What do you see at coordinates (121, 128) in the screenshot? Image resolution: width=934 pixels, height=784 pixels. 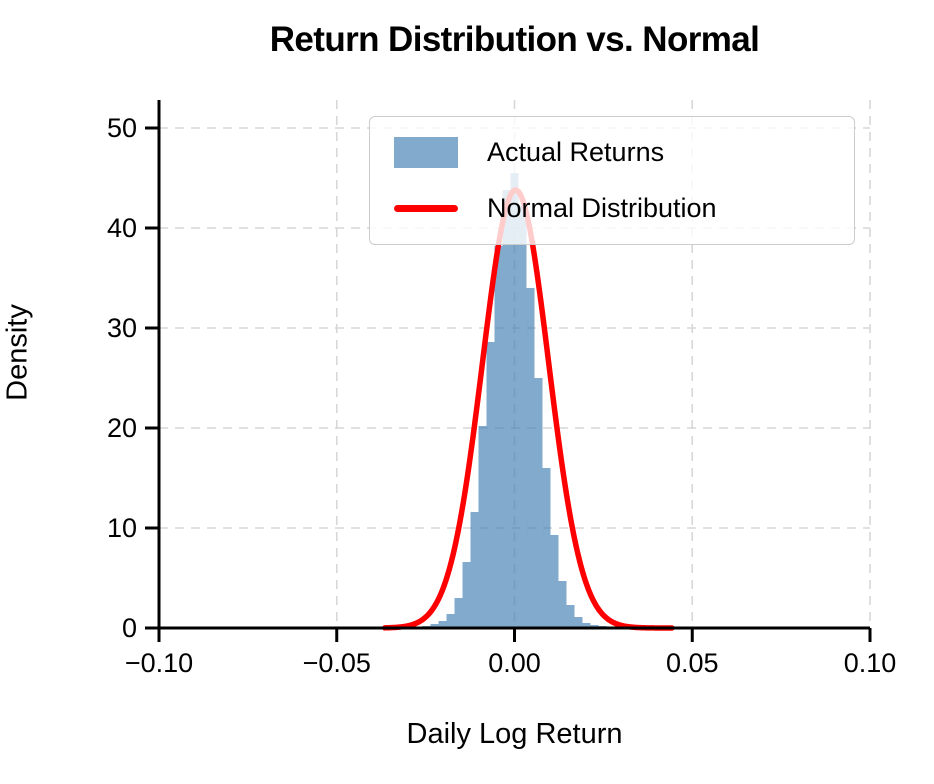 I see `y-tick-label: 50` at bounding box center [121, 128].